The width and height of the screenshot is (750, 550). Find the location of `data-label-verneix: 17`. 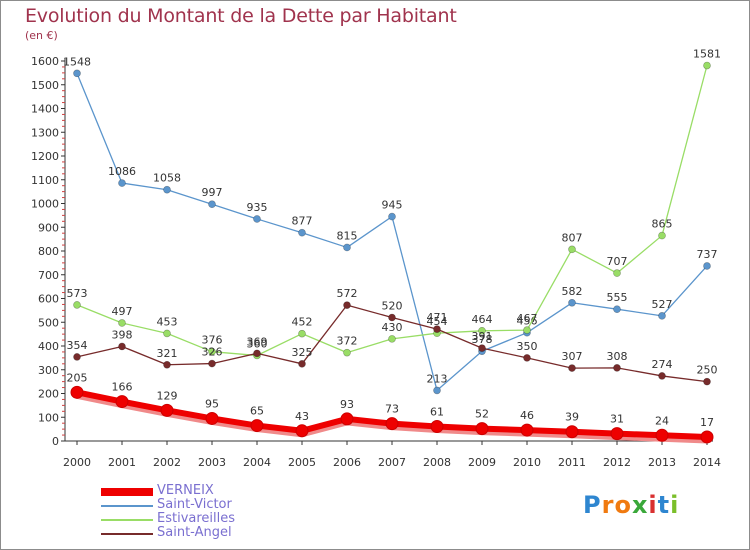

data-label-verneix: 17 is located at coordinates (707, 422).